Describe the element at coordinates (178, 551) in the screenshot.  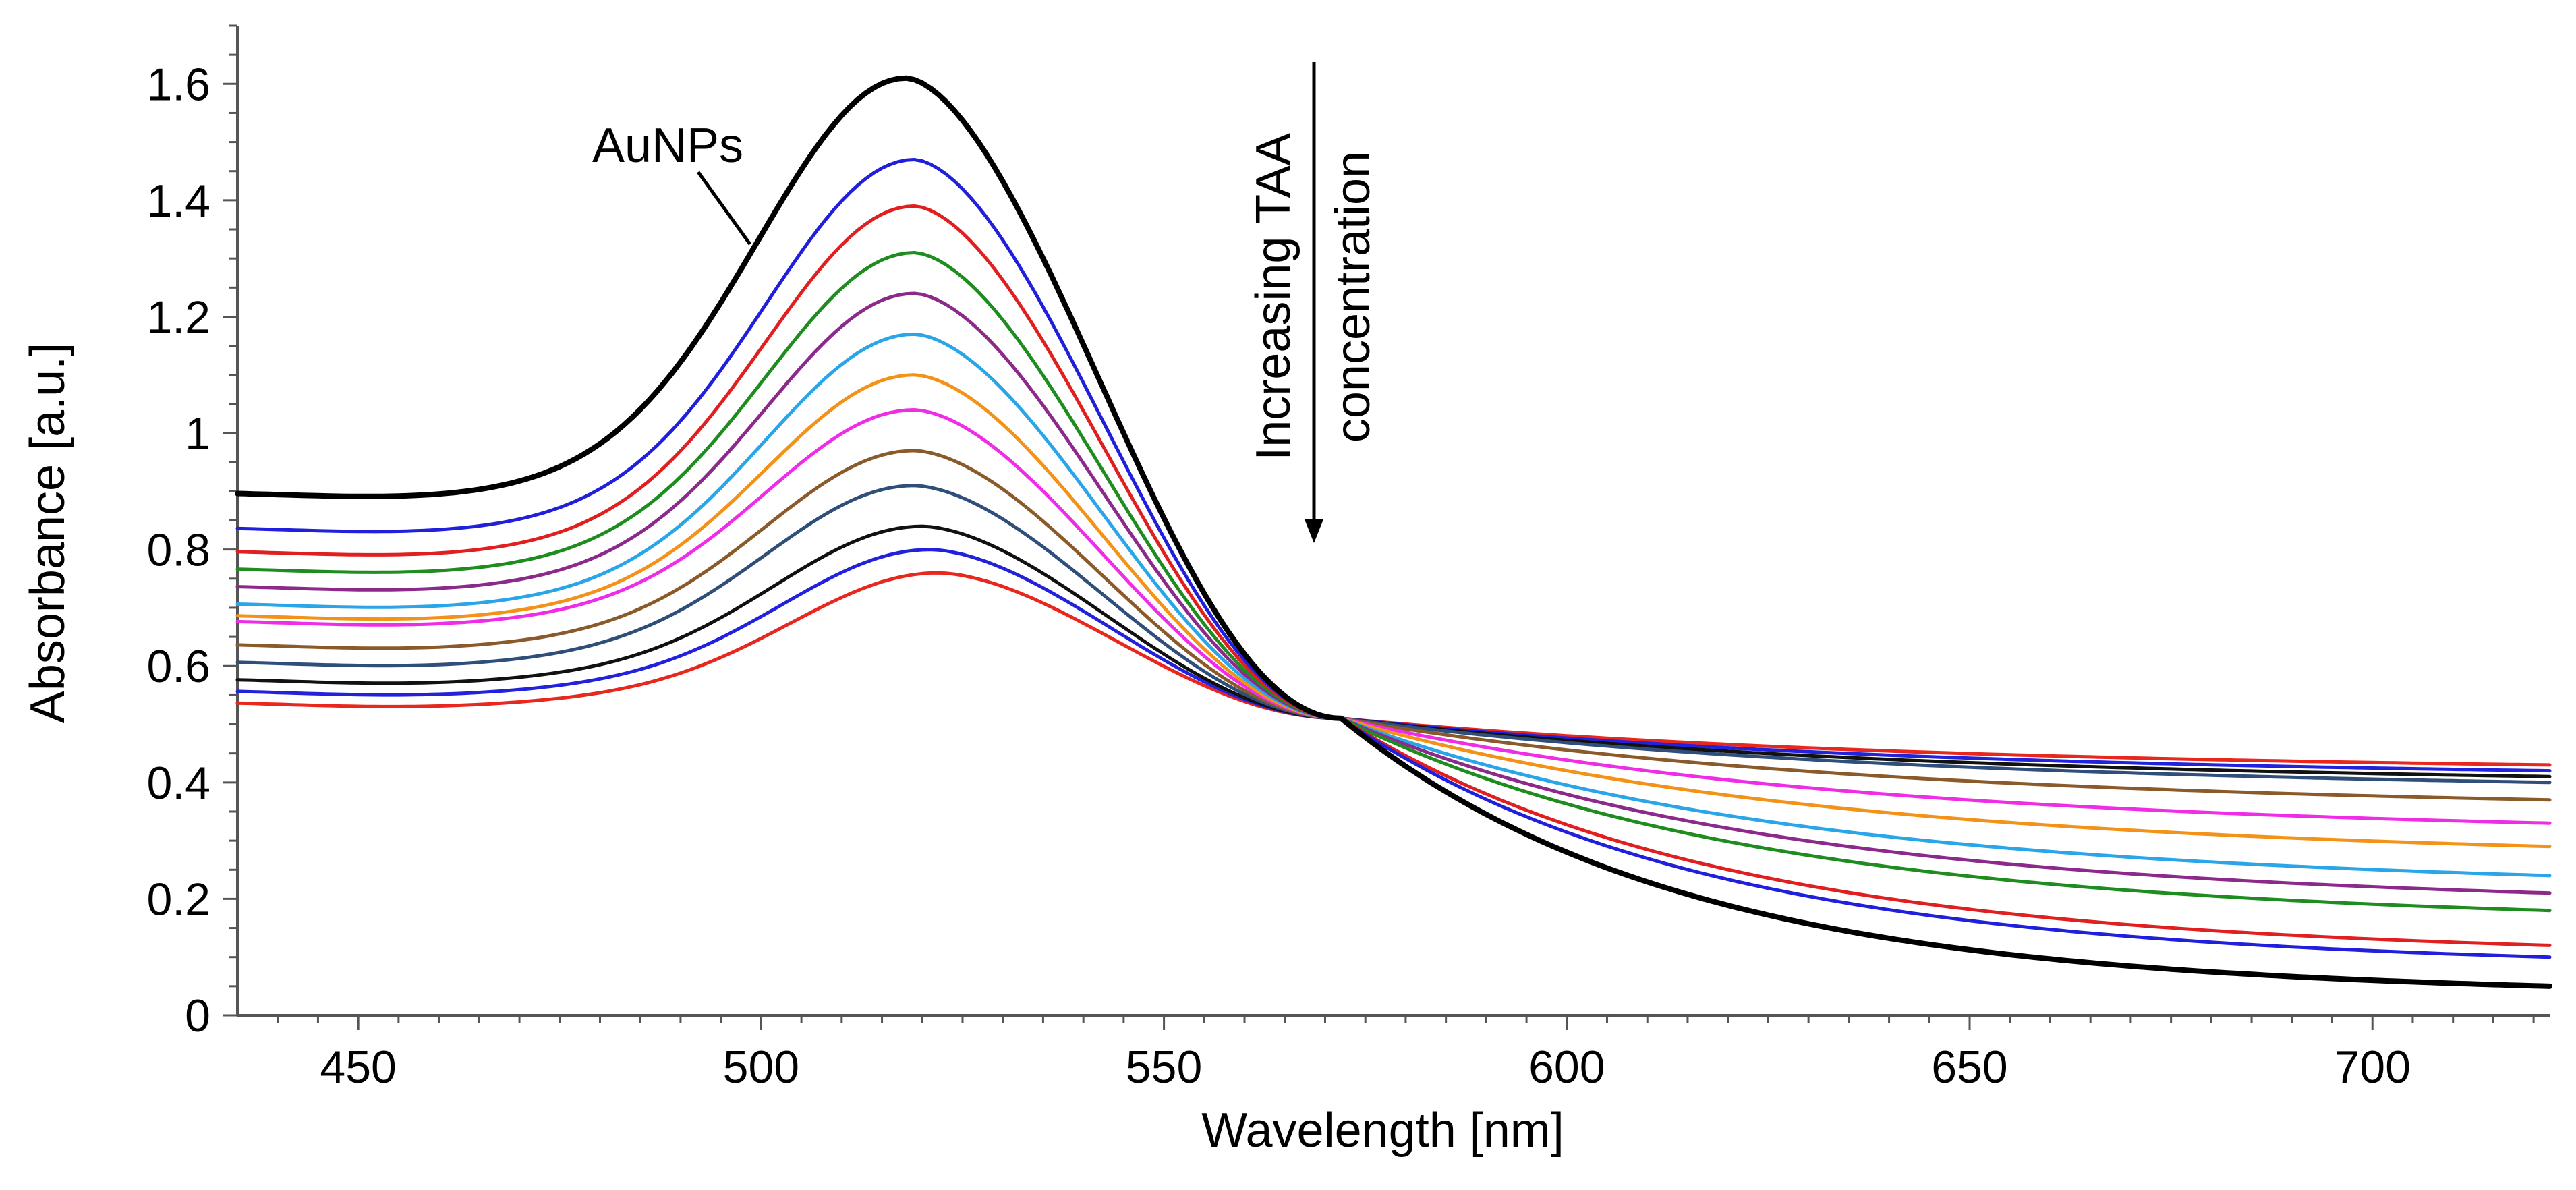
I see `y-tick-label: 0.8` at that location.